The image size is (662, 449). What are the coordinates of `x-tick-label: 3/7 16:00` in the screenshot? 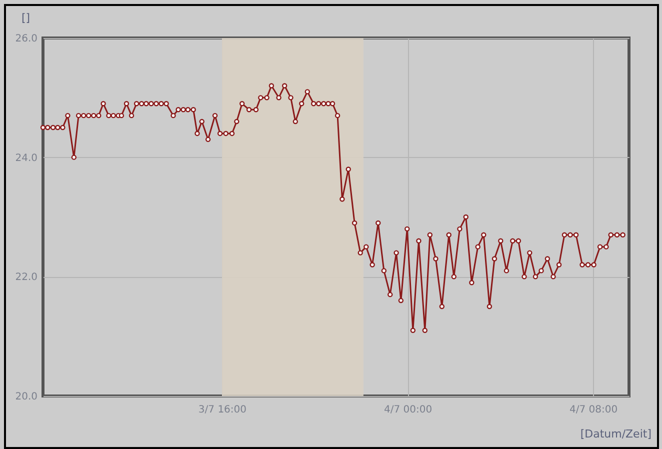 It's located at (222, 410).